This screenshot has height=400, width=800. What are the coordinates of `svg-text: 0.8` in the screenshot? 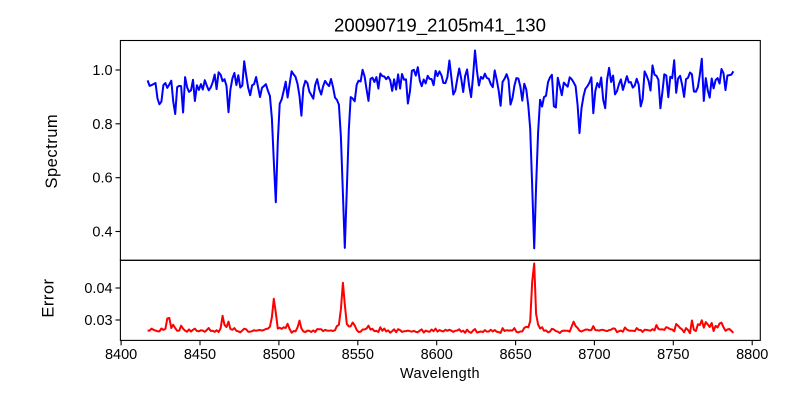 It's located at (102, 125).